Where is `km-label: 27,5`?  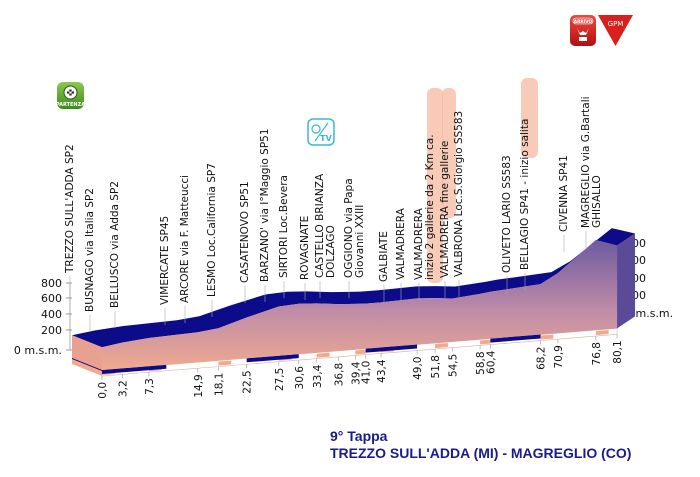 km-label: 27,5 is located at coordinates (280, 379).